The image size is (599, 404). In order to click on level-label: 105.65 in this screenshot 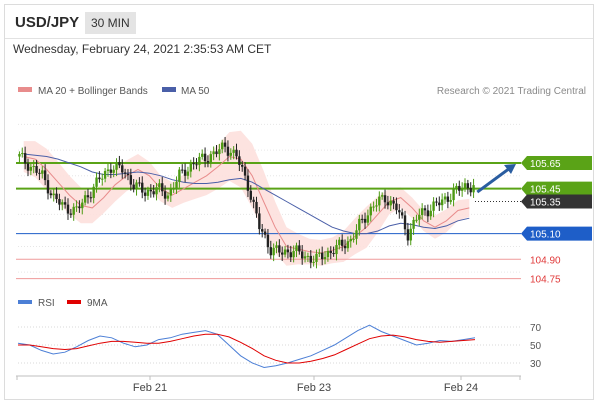, I will do `click(545, 164)`.